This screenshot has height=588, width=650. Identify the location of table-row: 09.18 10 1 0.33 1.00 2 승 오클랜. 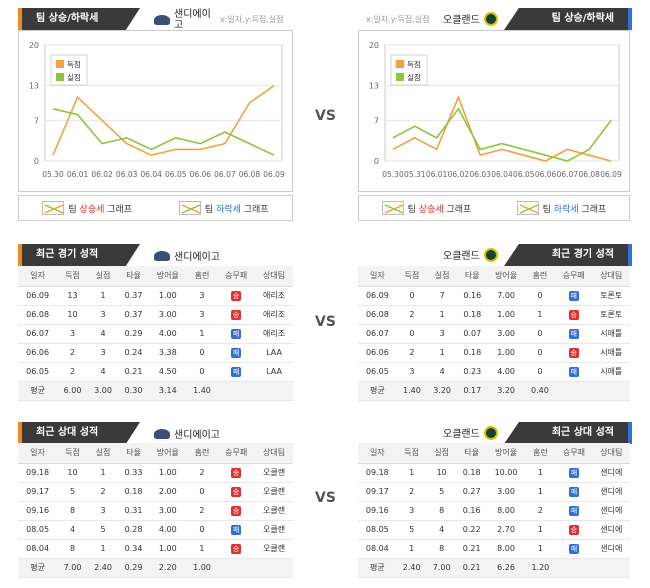
(155, 473).